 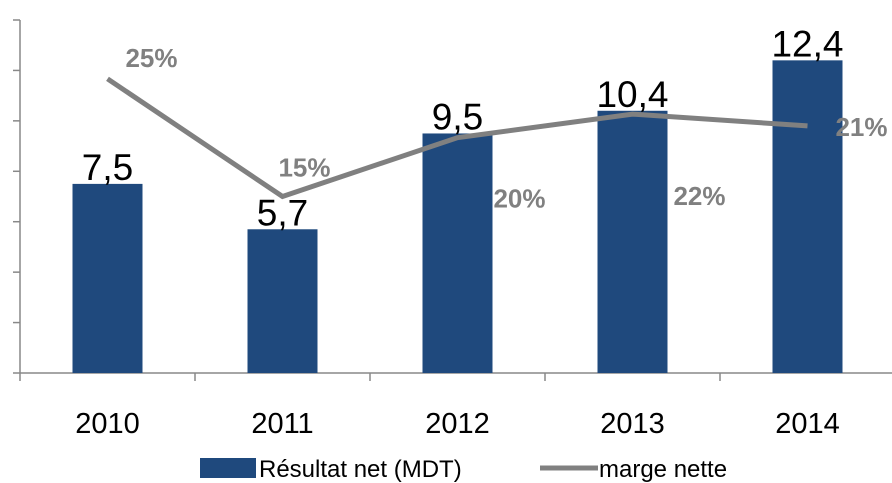 What do you see at coordinates (304, 168) in the screenshot?
I see `line-value-label: 15%` at bounding box center [304, 168].